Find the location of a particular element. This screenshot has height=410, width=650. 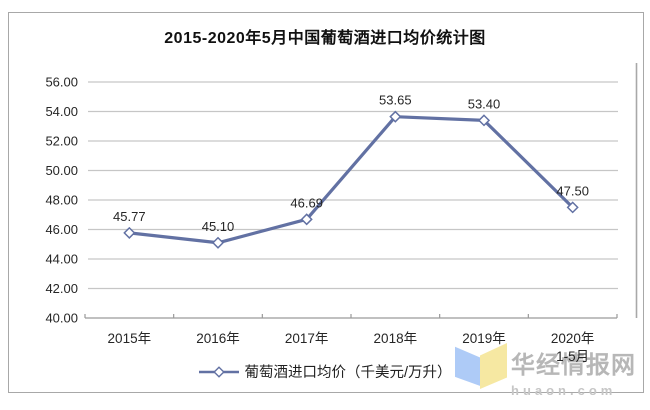

svg-text: 40.00 is located at coordinates (61, 318).